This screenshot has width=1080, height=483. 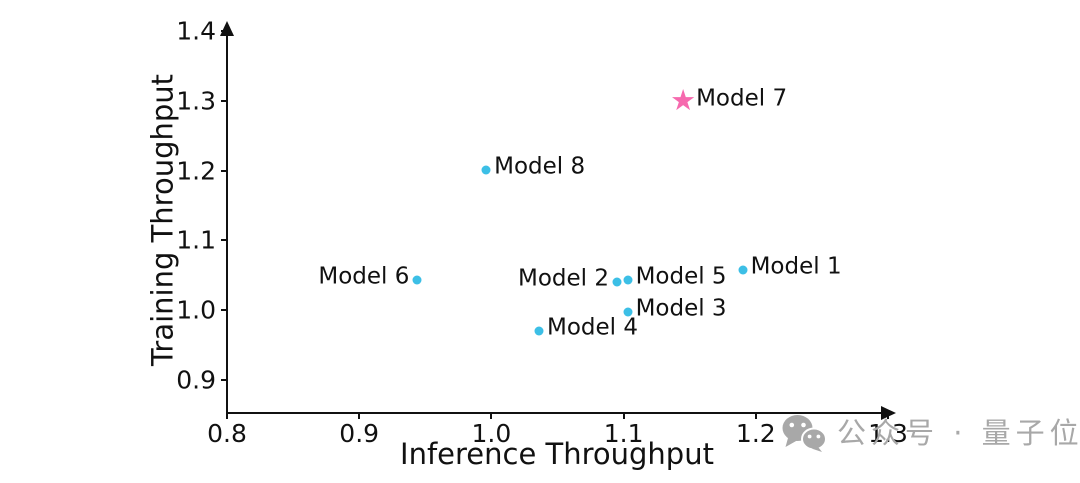 What do you see at coordinates (755, 433) in the screenshot?
I see `x-tick-label: 1.2` at bounding box center [755, 433].